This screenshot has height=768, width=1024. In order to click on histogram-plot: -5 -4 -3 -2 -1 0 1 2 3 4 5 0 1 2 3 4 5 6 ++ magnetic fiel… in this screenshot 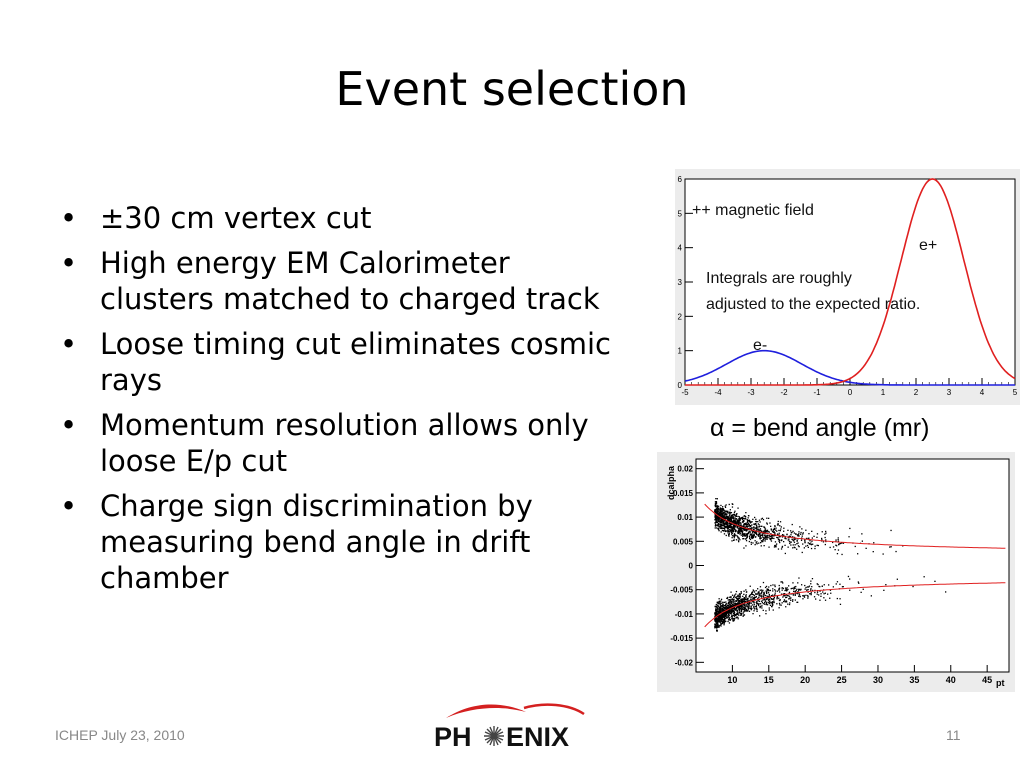, I will do `click(848, 286)`.